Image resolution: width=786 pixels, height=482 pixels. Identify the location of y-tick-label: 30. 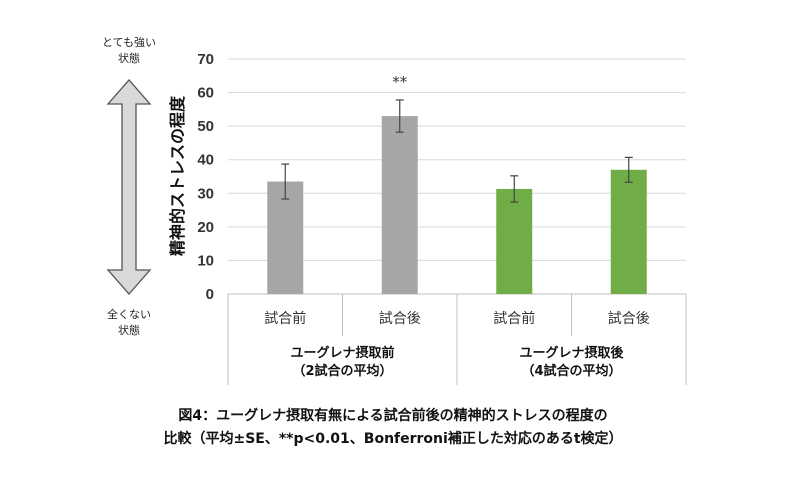
(205, 193).